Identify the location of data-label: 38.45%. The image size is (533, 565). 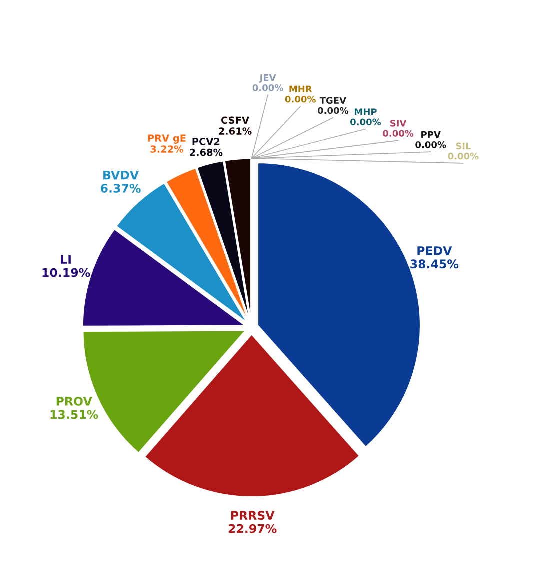
(434, 264).